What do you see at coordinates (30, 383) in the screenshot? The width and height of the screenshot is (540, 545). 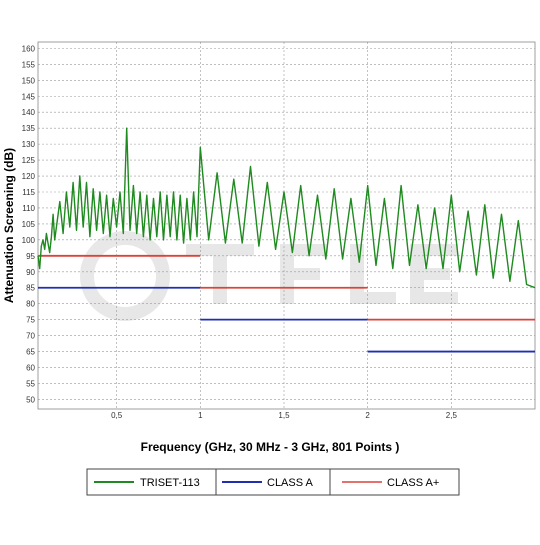 I see `y-tick-label: 55` at bounding box center [30, 383].